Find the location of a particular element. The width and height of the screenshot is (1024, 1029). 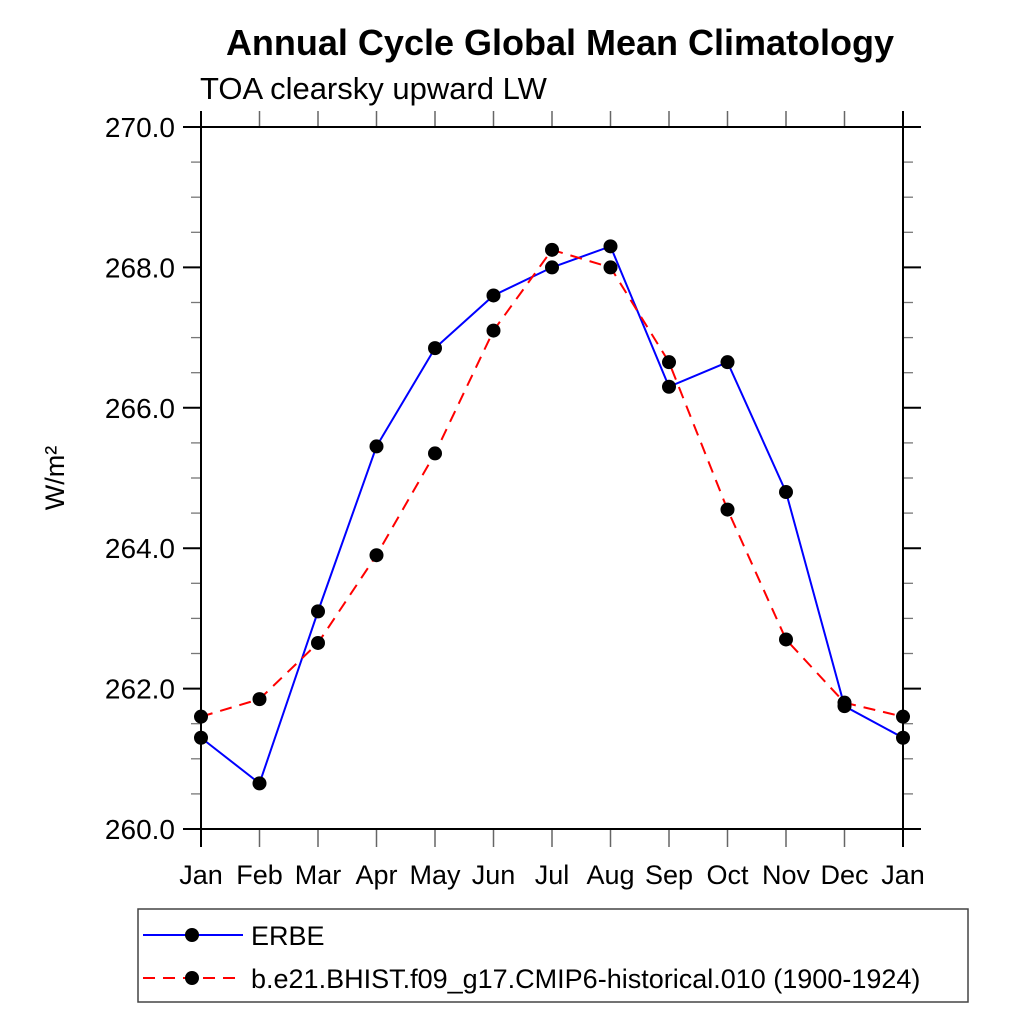

legend-marker-erbe is located at coordinates (192, 935).